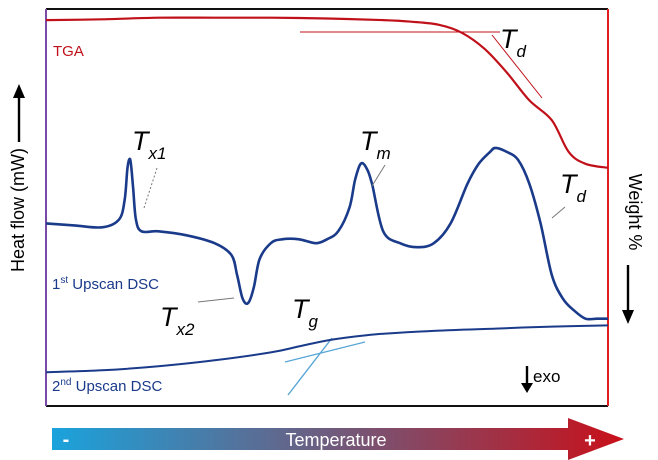 This screenshot has width=658, height=460. I want to click on tg-tangent-b, so click(325, 352).